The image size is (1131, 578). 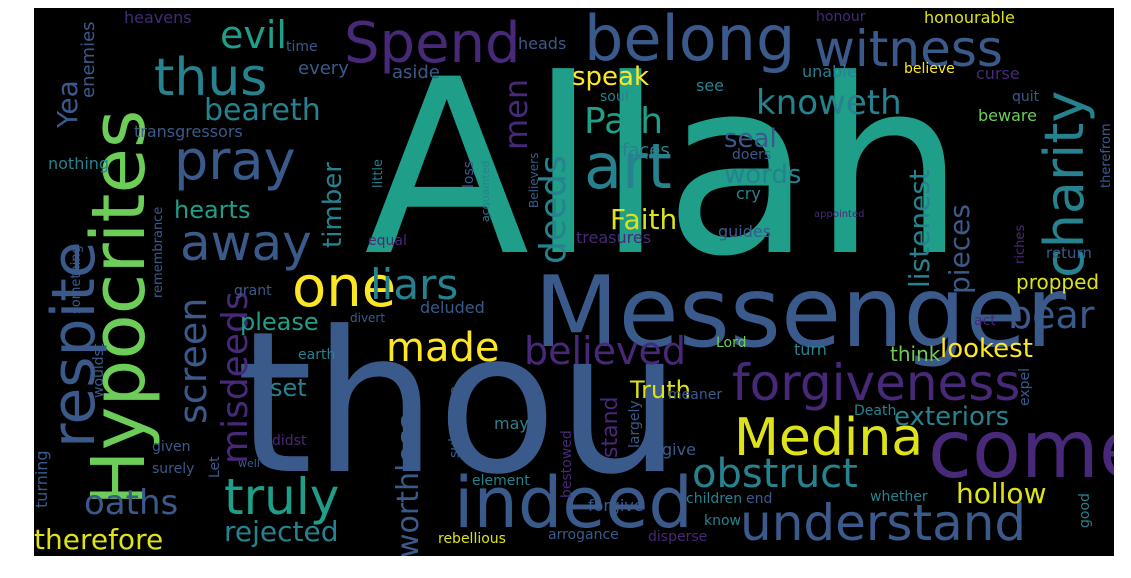 What do you see at coordinates (378, 173) in the screenshot?
I see `word-little: little` at bounding box center [378, 173].